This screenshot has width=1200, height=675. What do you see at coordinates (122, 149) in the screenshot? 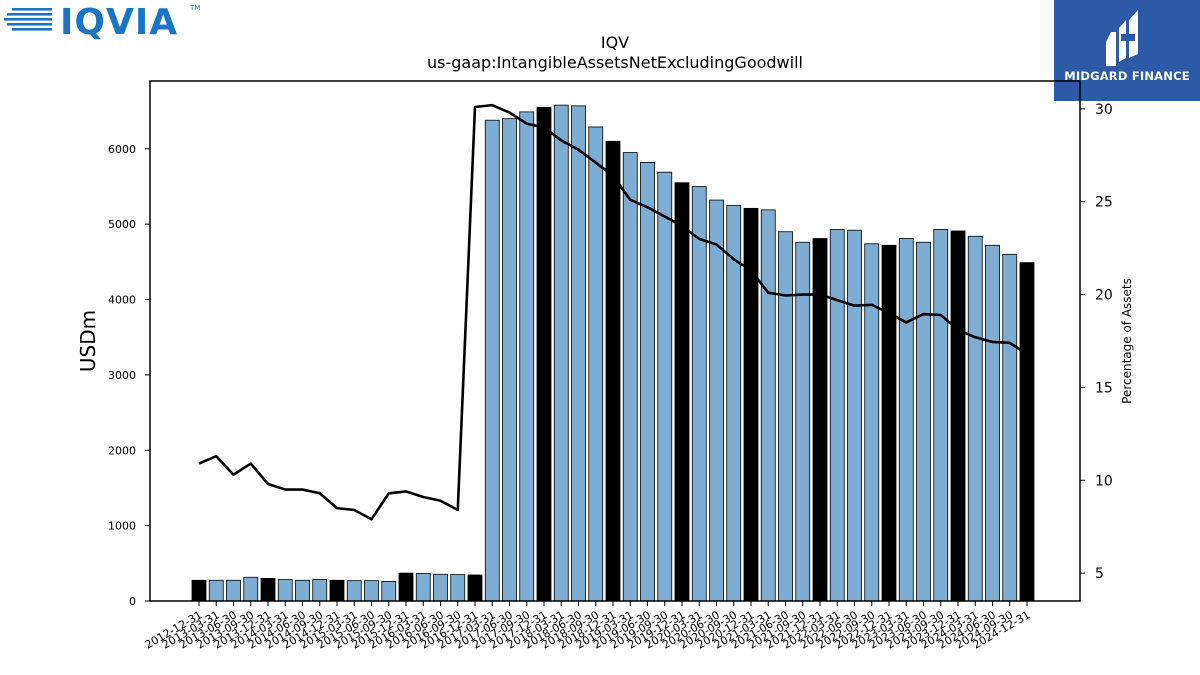
I see `y-tick-label: 6000` at bounding box center [122, 149].